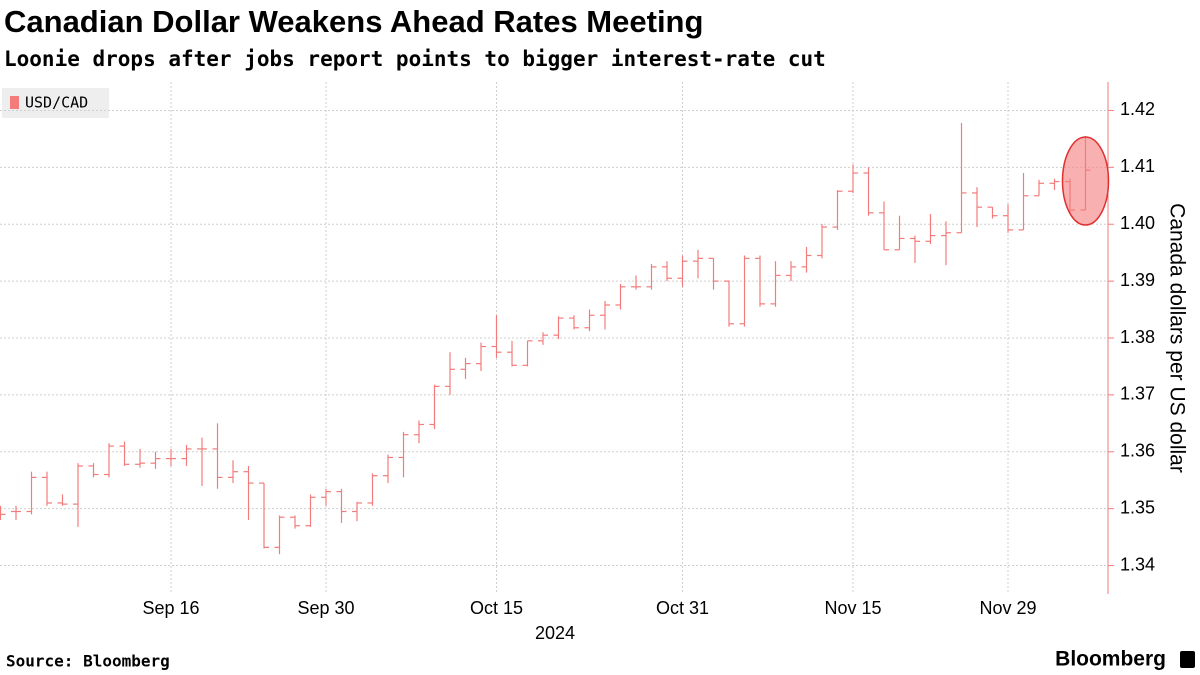  What do you see at coordinates (682, 608) in the screenshot?
I see `x-tick-label: Oct 31` at bounding box center [682, 608].